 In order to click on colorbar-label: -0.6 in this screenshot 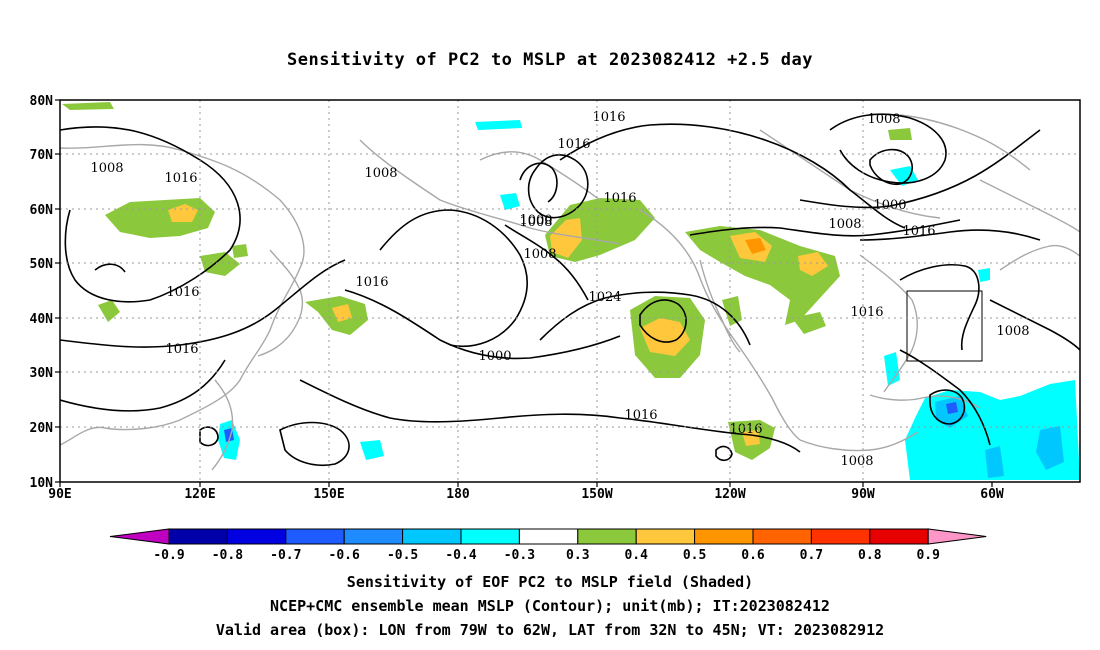, I will do `click(344, 555)`.